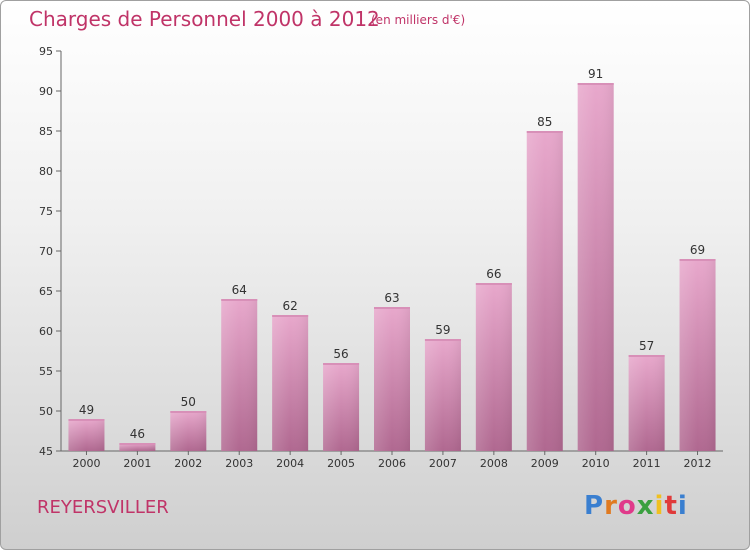  What do you see at coordinates (493, 274) in the screenshot?
I see `bar-value-label: 66` at bounding box center [493, 274].